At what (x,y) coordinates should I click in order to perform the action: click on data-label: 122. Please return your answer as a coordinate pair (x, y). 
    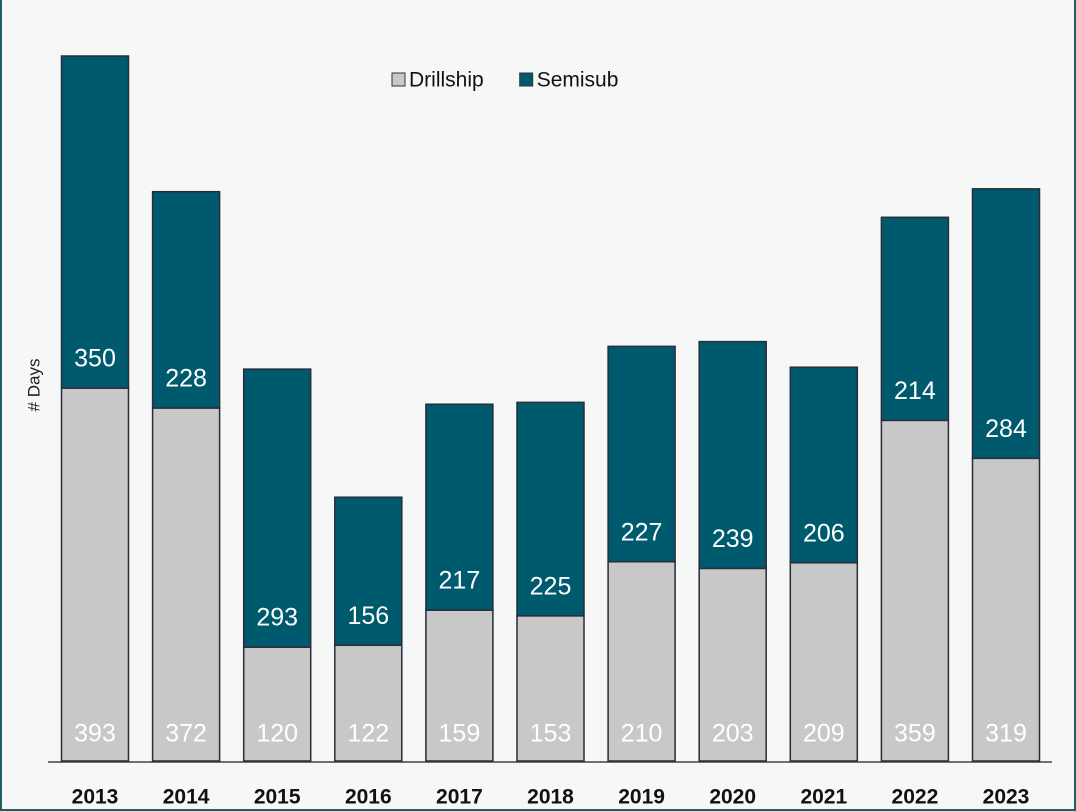
    Looking at the image, I should click on (368, 734).